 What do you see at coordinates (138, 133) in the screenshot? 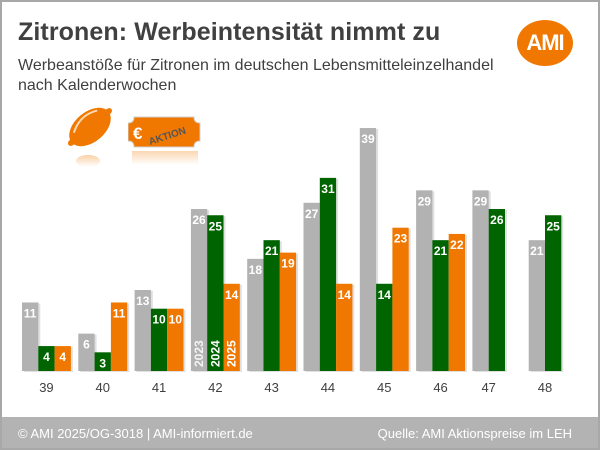
I see `tag-currency: €` at bounding box center [138, 133].